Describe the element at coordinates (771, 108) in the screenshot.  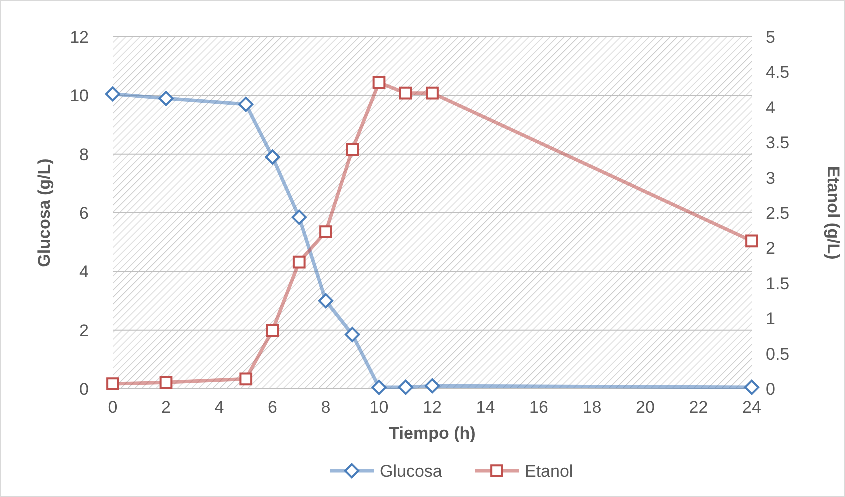
I see `y2-tick-label: 4` at that location.